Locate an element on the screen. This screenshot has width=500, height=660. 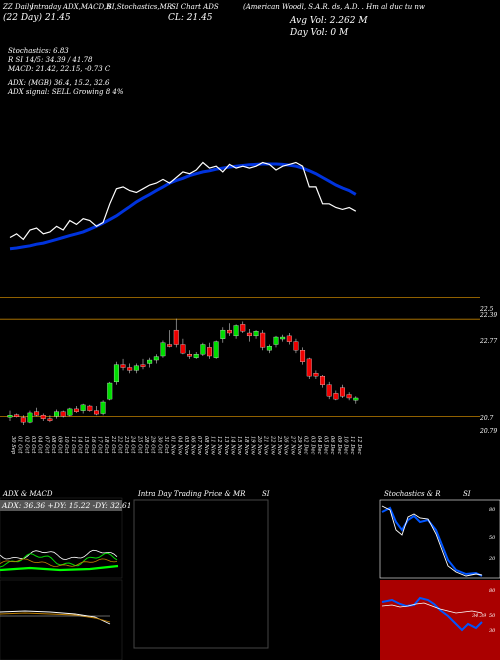
adx-values-bg is located at coordinates (61, 505).